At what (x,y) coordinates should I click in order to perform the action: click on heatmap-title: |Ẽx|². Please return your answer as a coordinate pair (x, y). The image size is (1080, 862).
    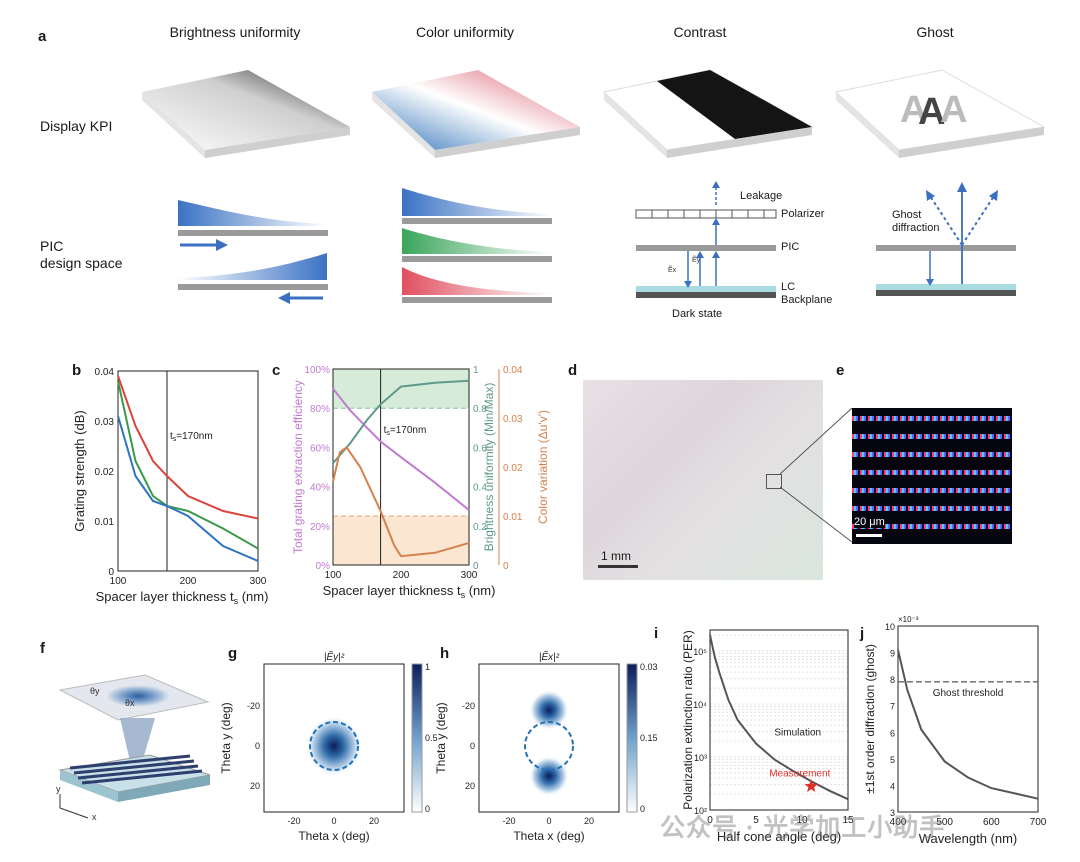
    Looking at the image, I should click on (549, 656).